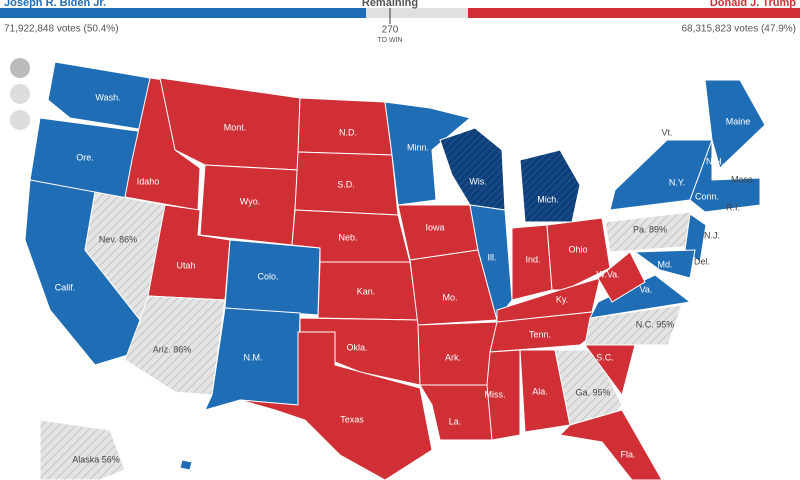 The image size is (800, 480). Describe the element at coordinates (478, 181) in the screenshot. I see `state-label: Wis.` at that location.